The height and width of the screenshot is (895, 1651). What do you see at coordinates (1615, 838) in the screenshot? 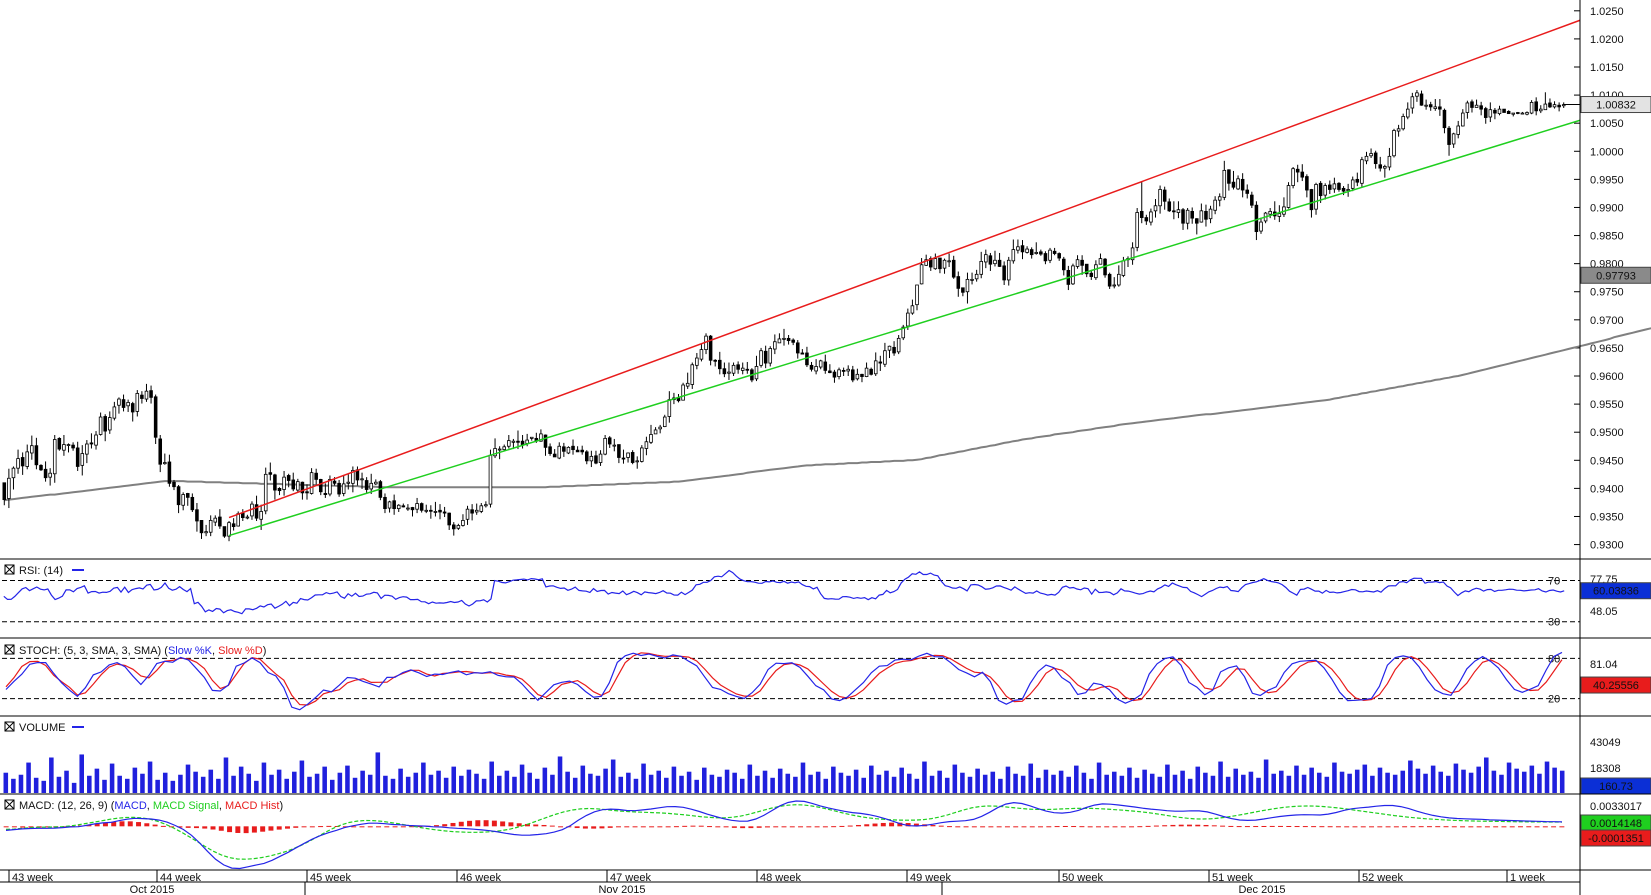
I see `macd-hist-value-label-box` at bounding box center [1615, 838].